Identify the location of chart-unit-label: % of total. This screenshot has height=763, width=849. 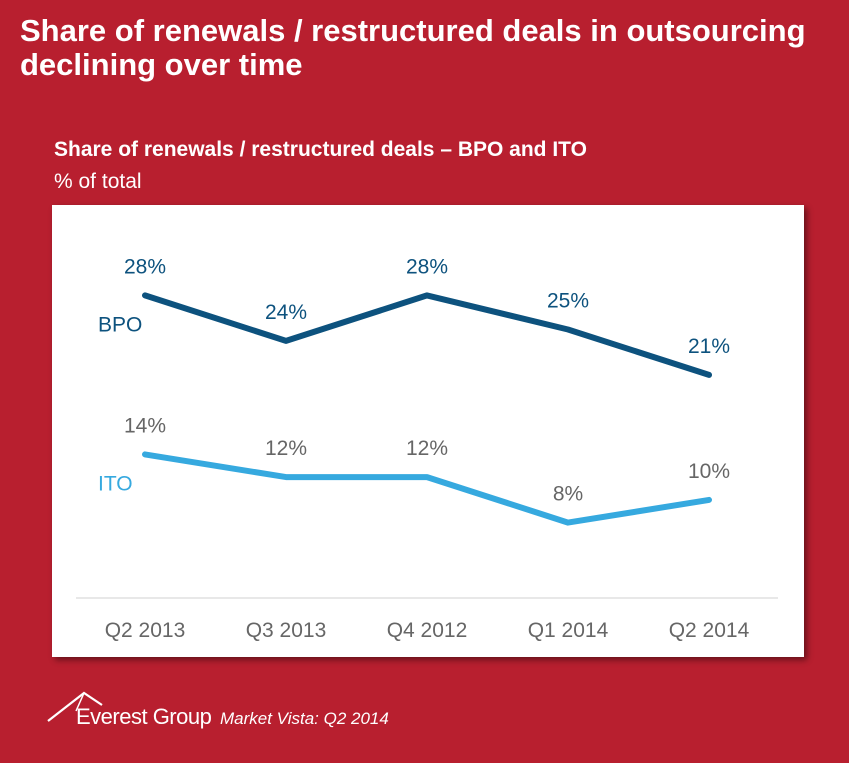
(98, 181).